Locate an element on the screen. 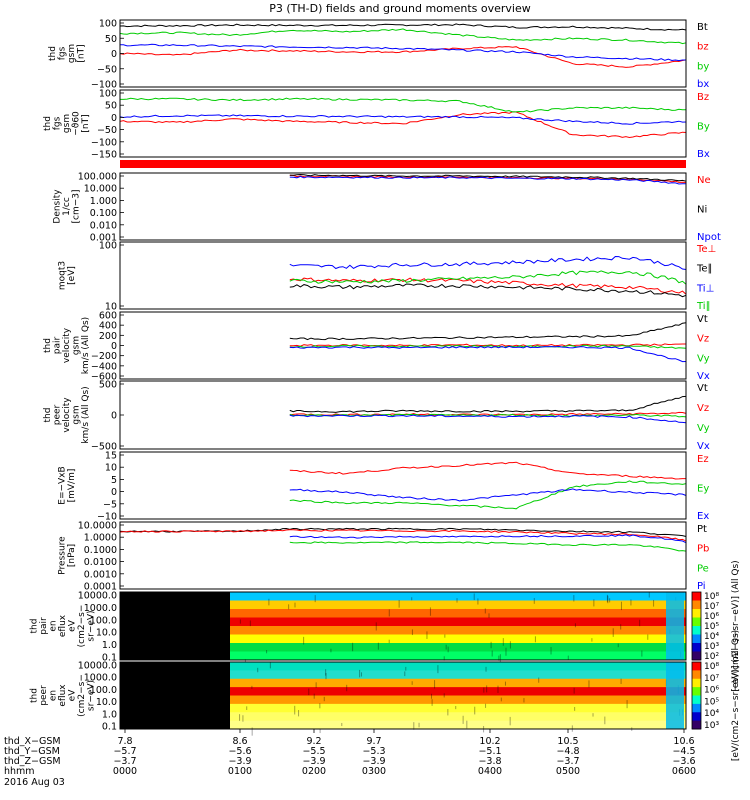 The height and width of the screenshot is (800, 750). y-tick-label: −100 is located at coordinates (104, 85).